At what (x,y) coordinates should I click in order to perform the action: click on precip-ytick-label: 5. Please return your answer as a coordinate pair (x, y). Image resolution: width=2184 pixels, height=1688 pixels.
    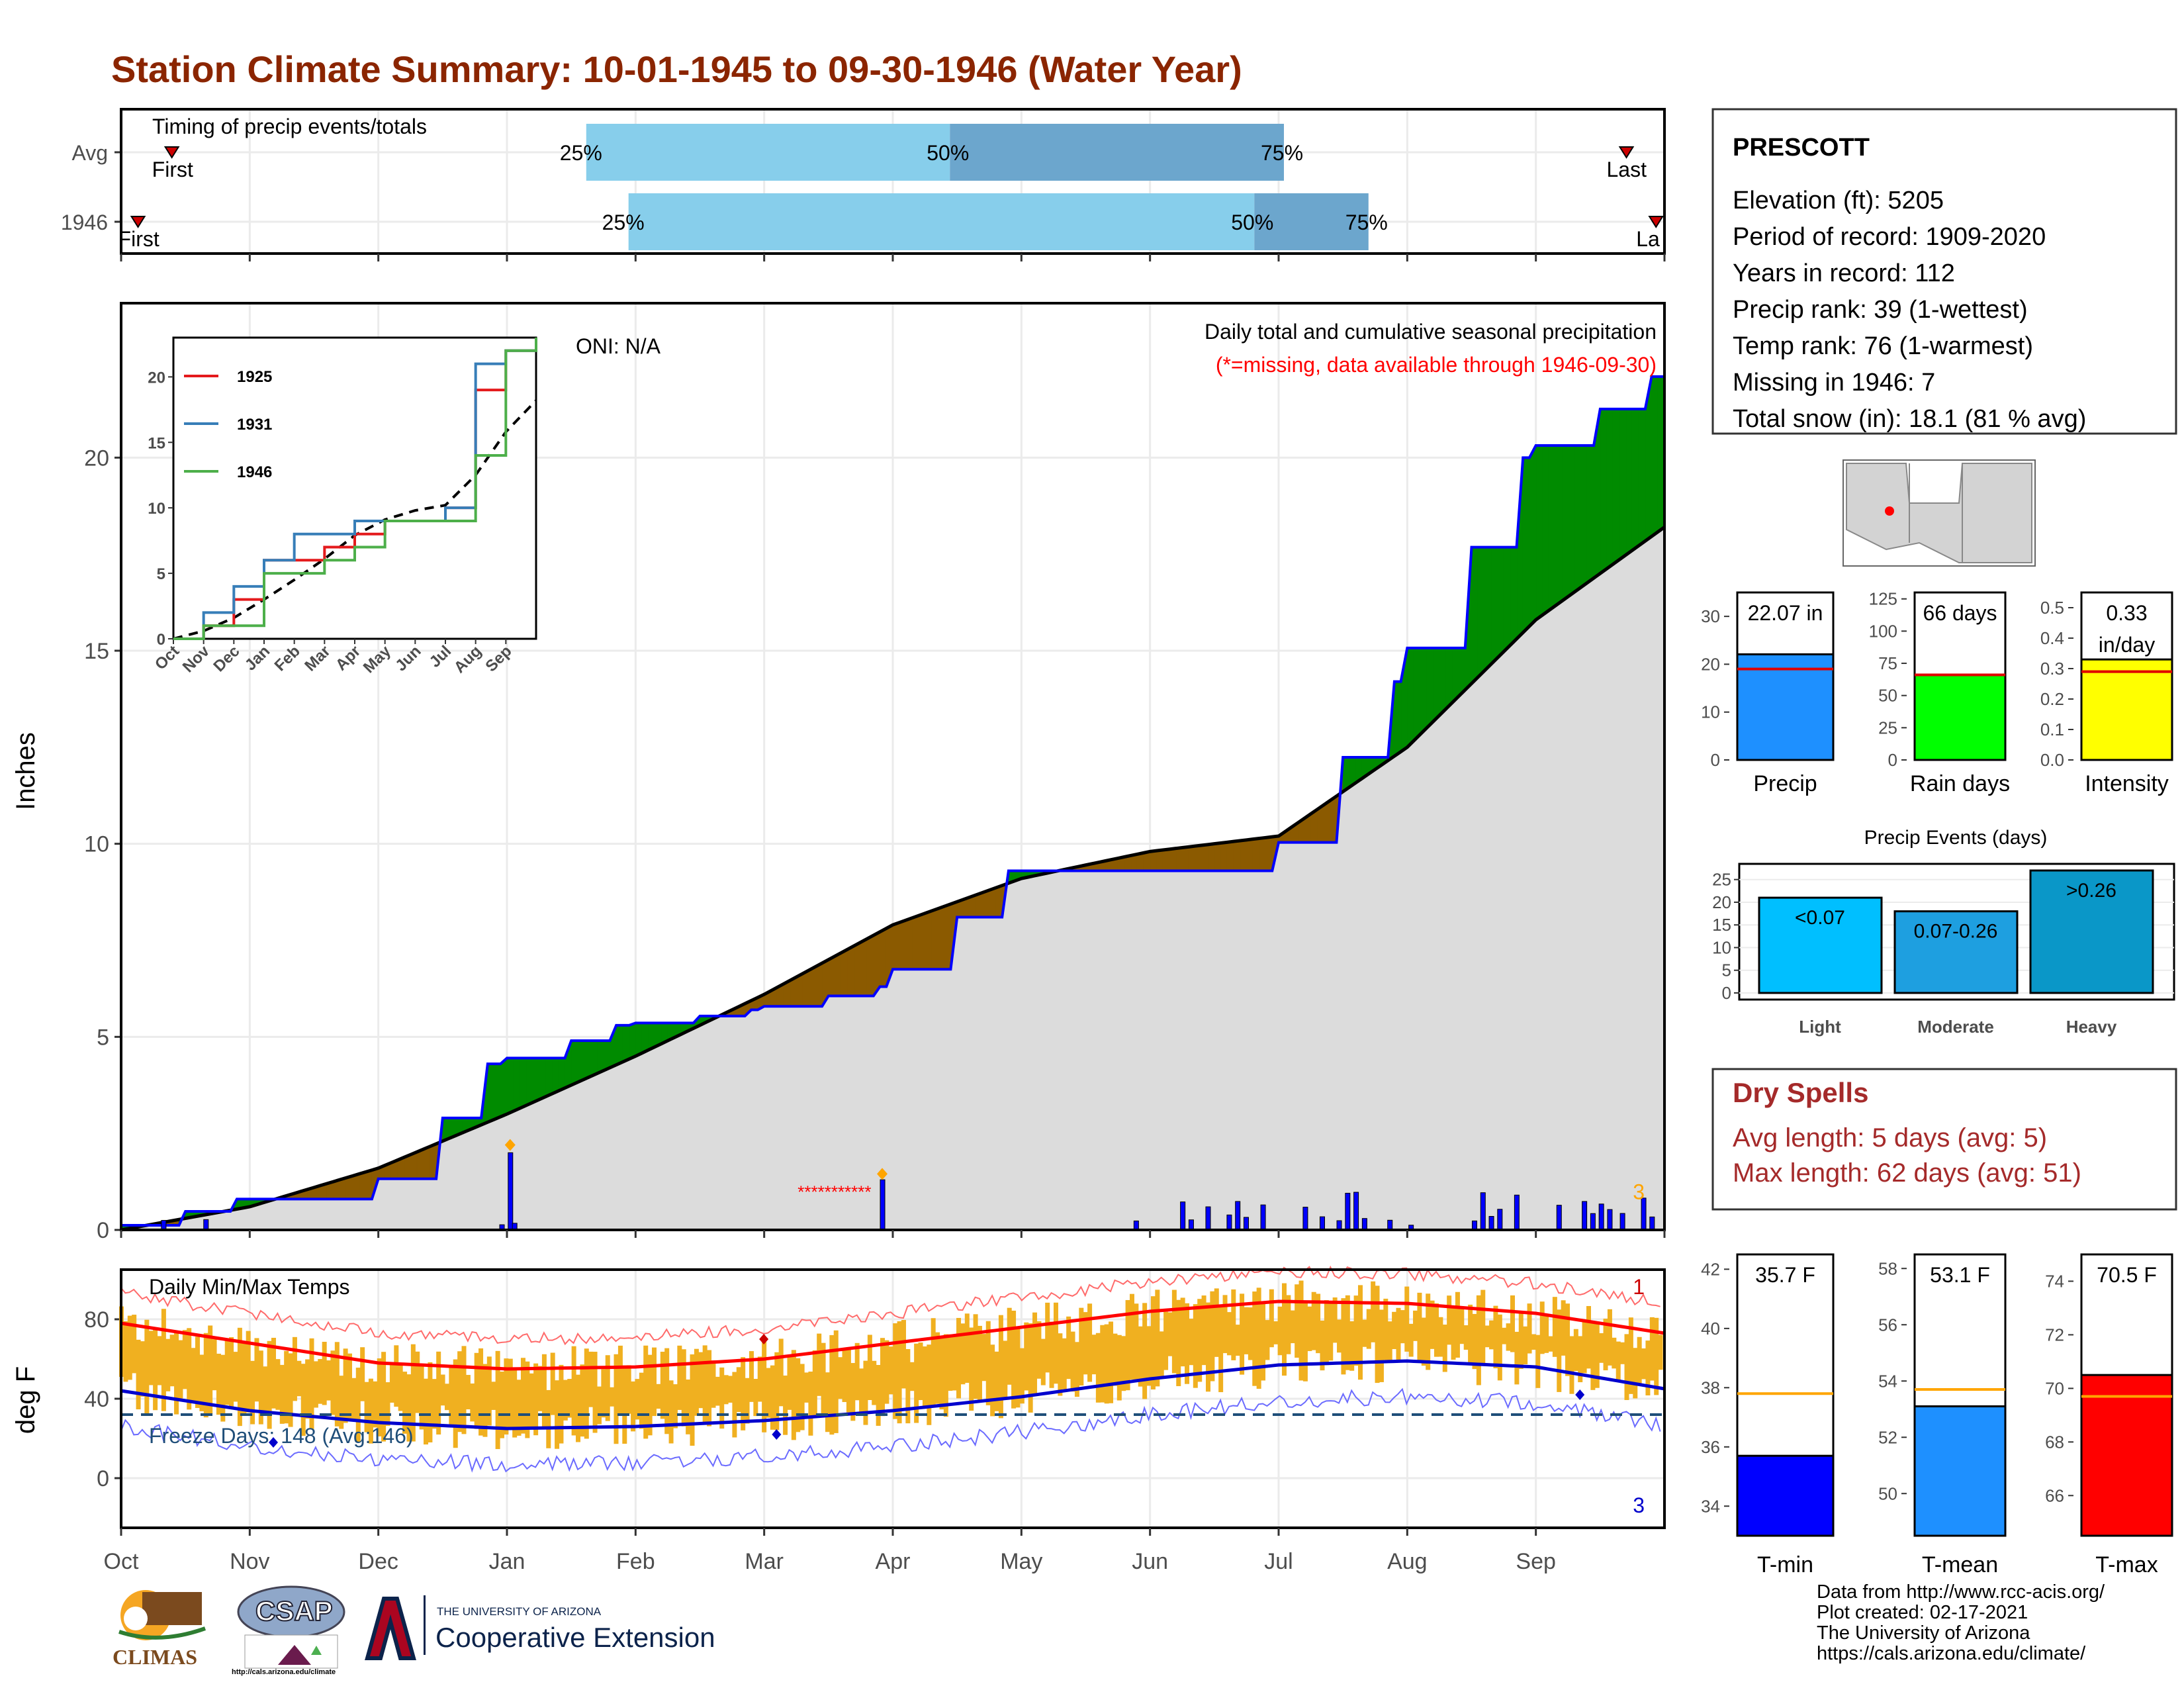
    Looking at the image, I should click on (103, 1037).